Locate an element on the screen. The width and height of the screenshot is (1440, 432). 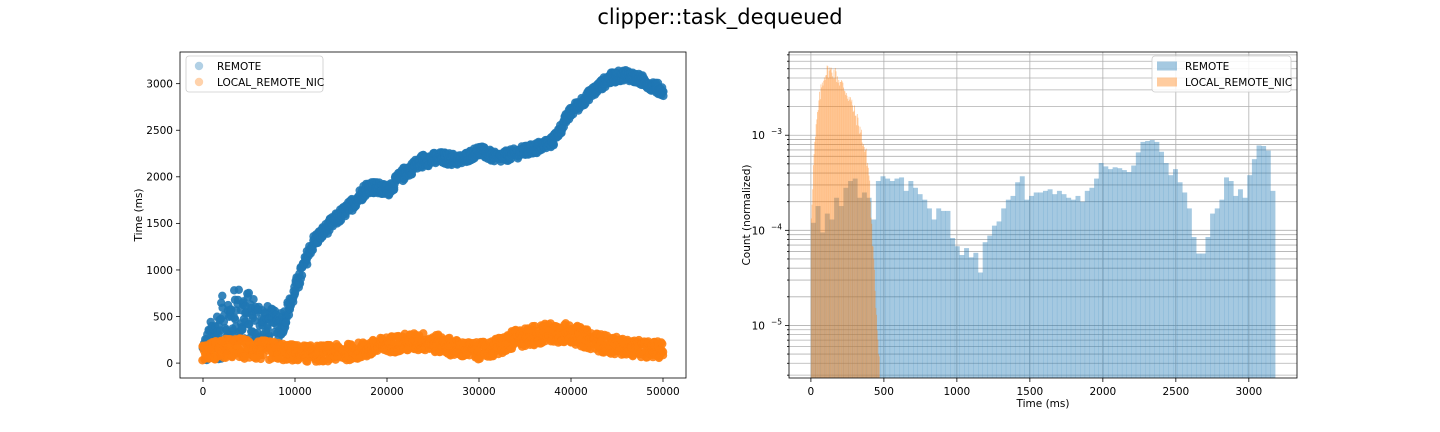
y-tick-exponent: −3 is located at coordinates (776, 131).